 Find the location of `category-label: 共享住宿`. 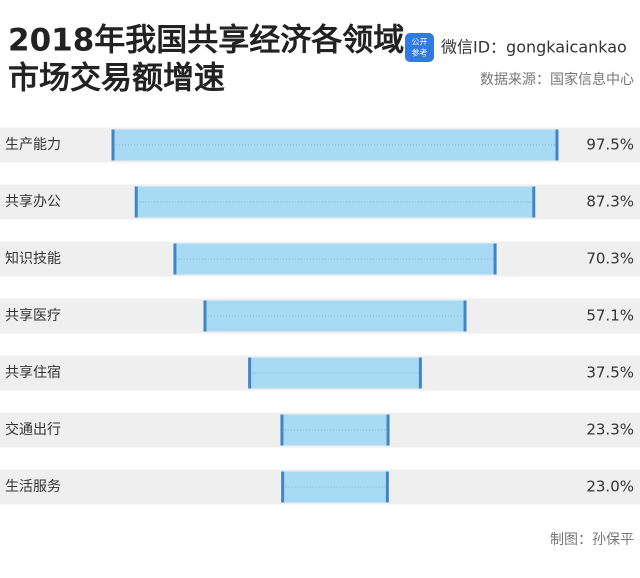

category-label: 共享住宿 is located at coordinates (33, 372).